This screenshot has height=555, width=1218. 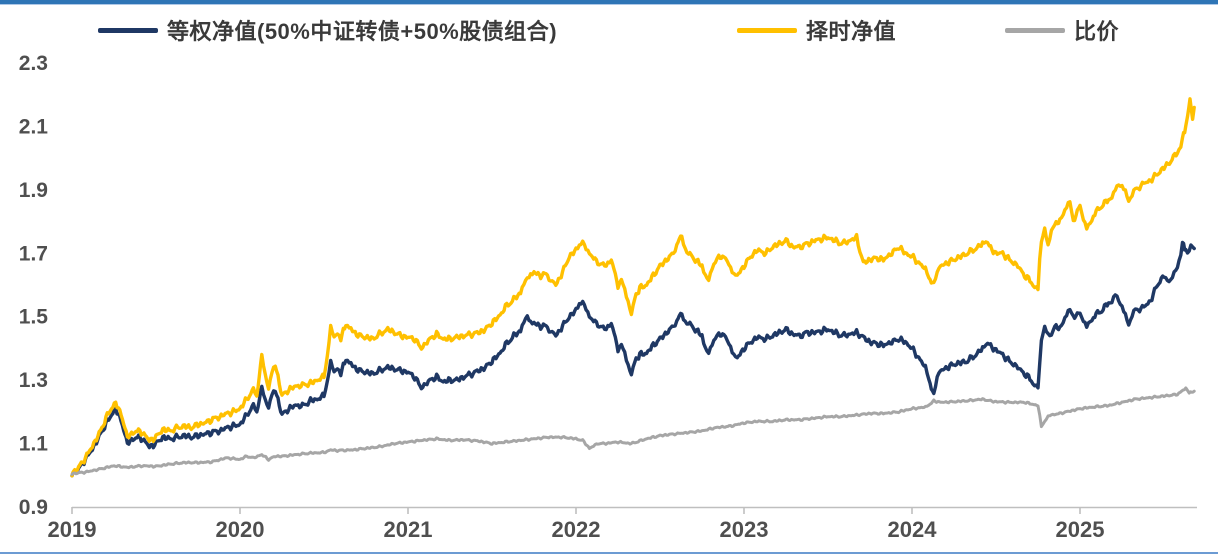 What do you see at coordinates (34, 317) in the screenshot?
I see `y-tick-label: 1.5` at bounding box center [34, 317].